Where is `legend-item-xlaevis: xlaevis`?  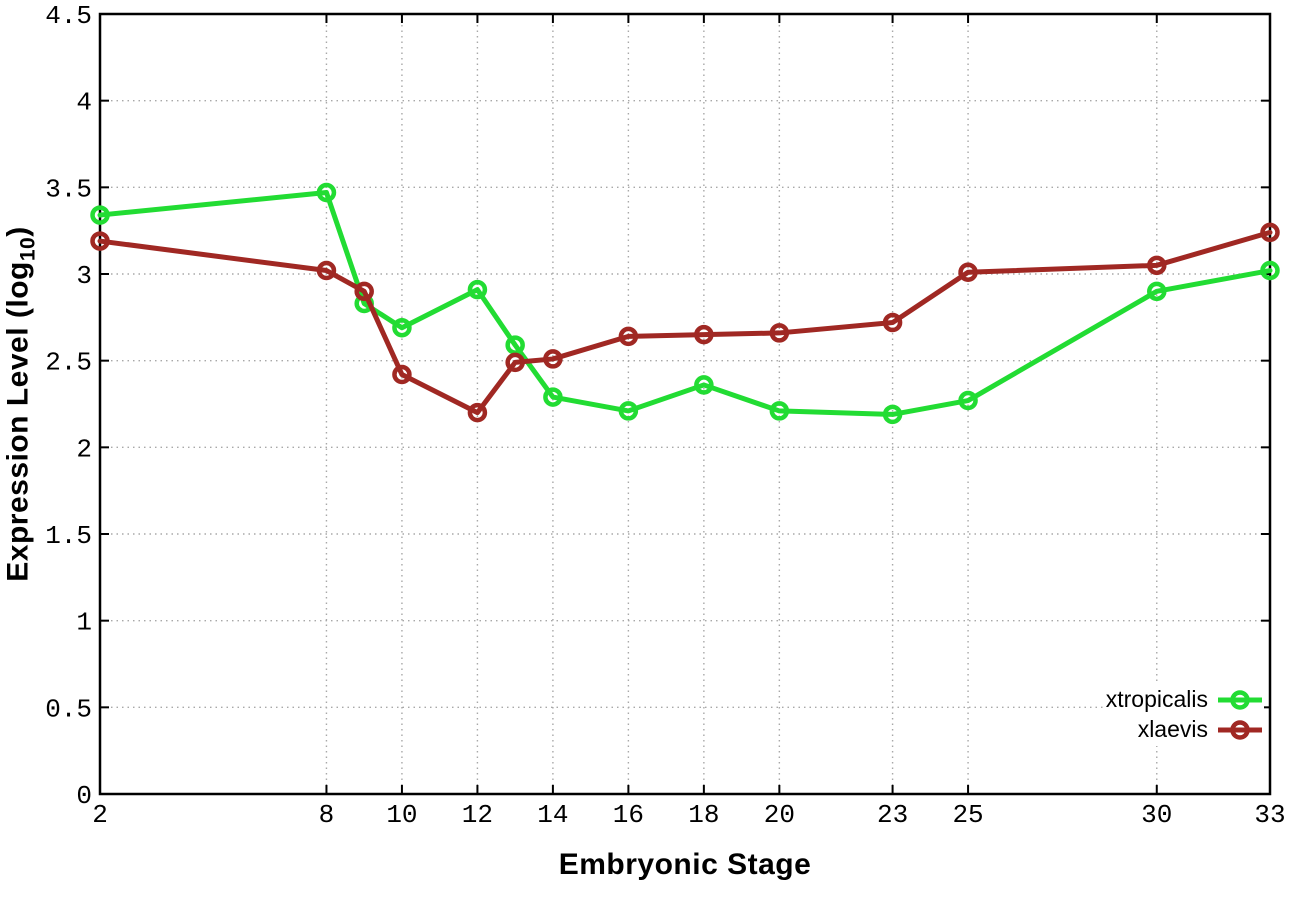 legend-item-xlaevis: xlaevis is located at coordinates (1184, 729).